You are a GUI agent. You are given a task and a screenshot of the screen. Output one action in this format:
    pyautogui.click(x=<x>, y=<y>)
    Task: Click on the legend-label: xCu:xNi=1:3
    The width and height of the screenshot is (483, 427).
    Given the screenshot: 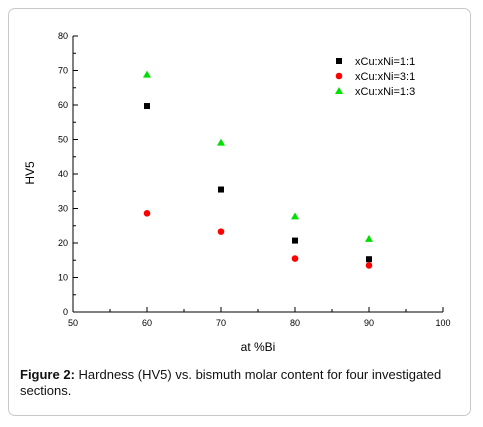 What is the action you would take?
    pyautogui.click(x=385, y=92)
    